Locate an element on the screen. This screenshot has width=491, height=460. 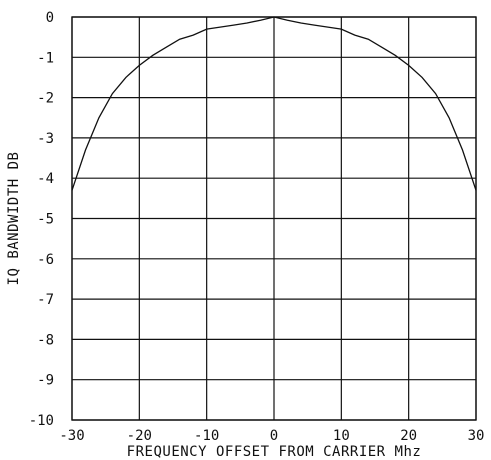
y-tick-label: -6 is located at coordinates (45, 260).